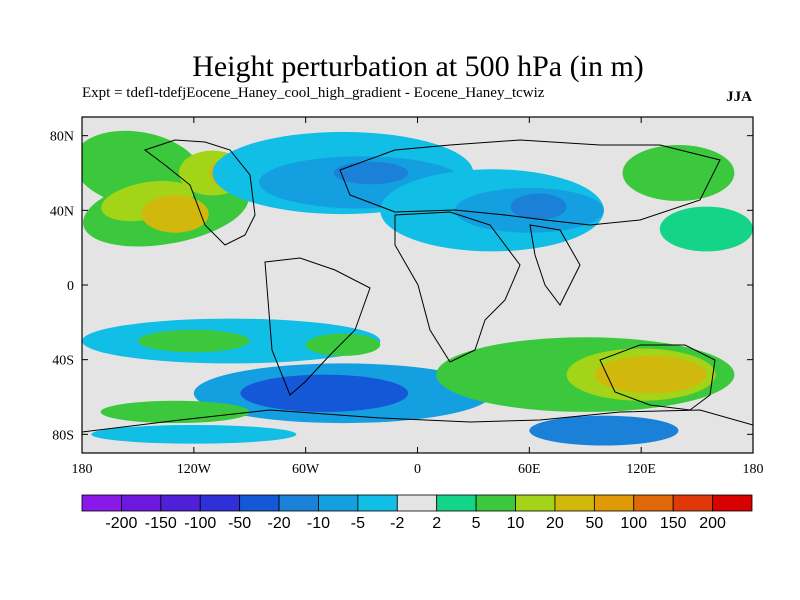  What do you see at coordinates (397, 523) in the screenshot?
I see `colorbar-label: -2` at bounding box center [397, 523].